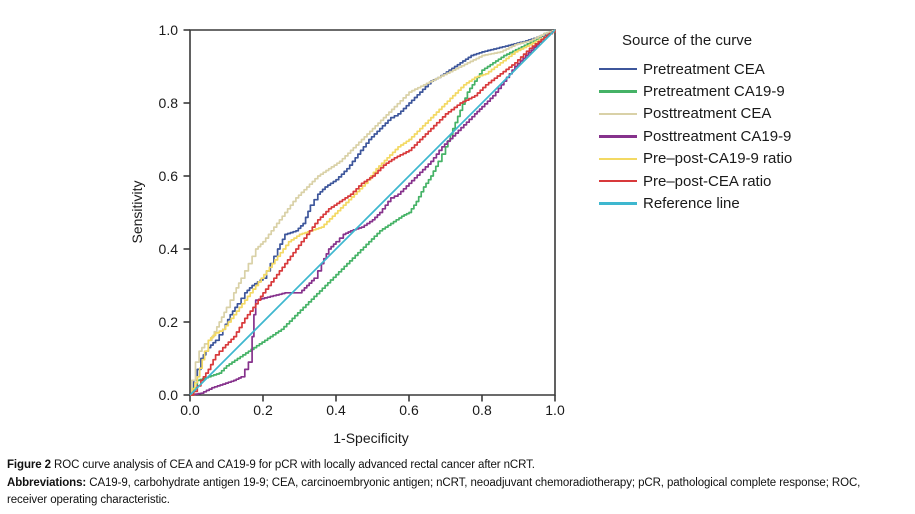  What do you see at coordinates (718, 159) in the screenshot?
I see `legend-label: Pre–post-CA19-9 ratio` at bounding box center [718, 159].